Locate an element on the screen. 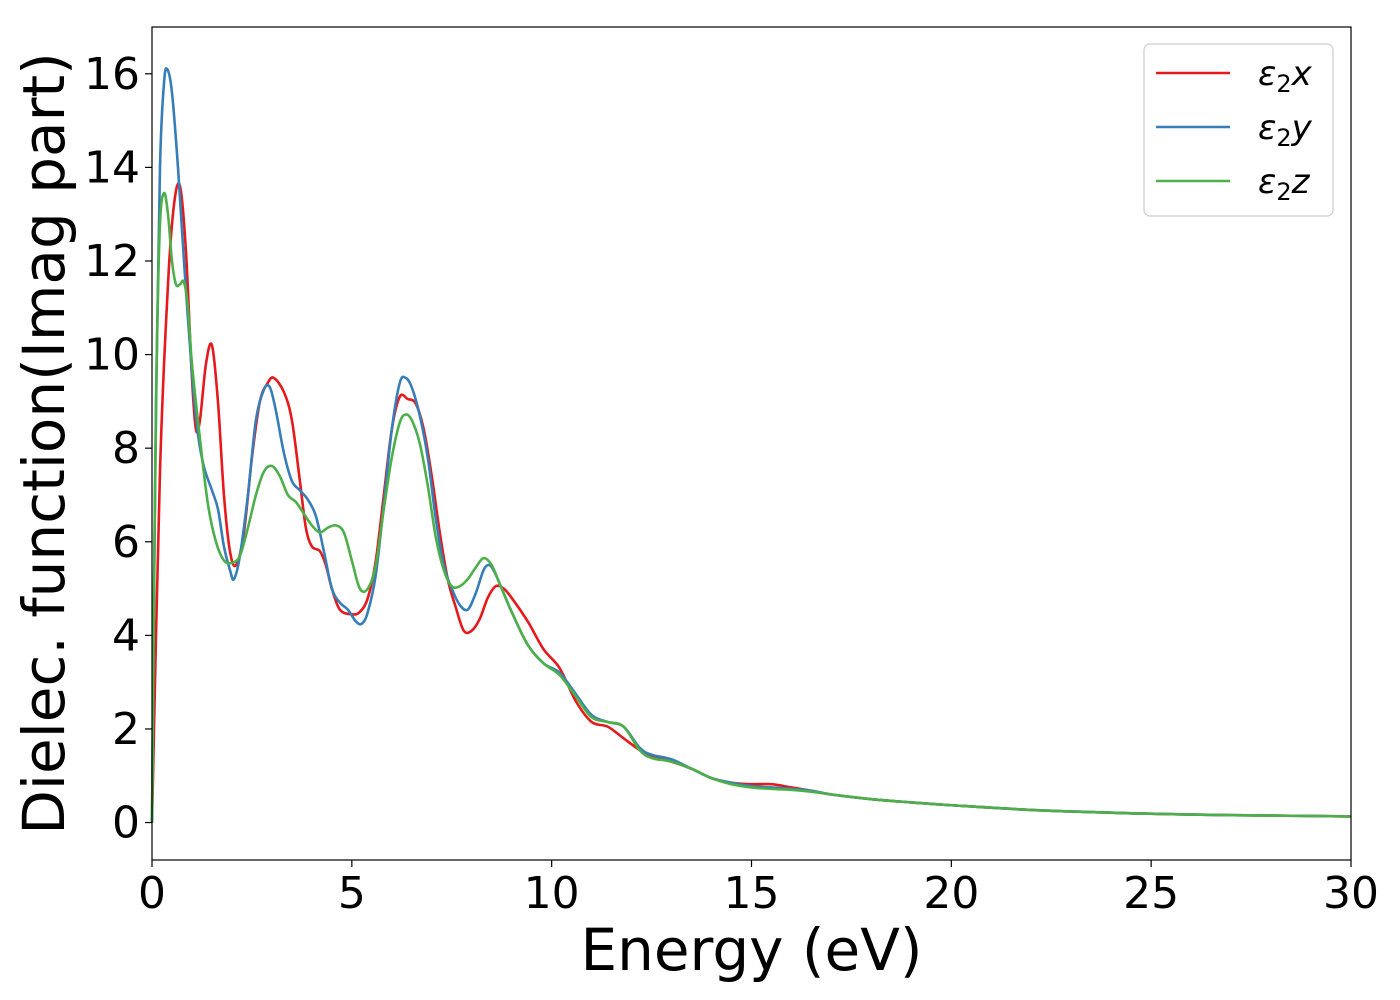 The width and height of the screenshot is (1400, 1000). y-tick-label: 2 is located at coordinates (126, 729).